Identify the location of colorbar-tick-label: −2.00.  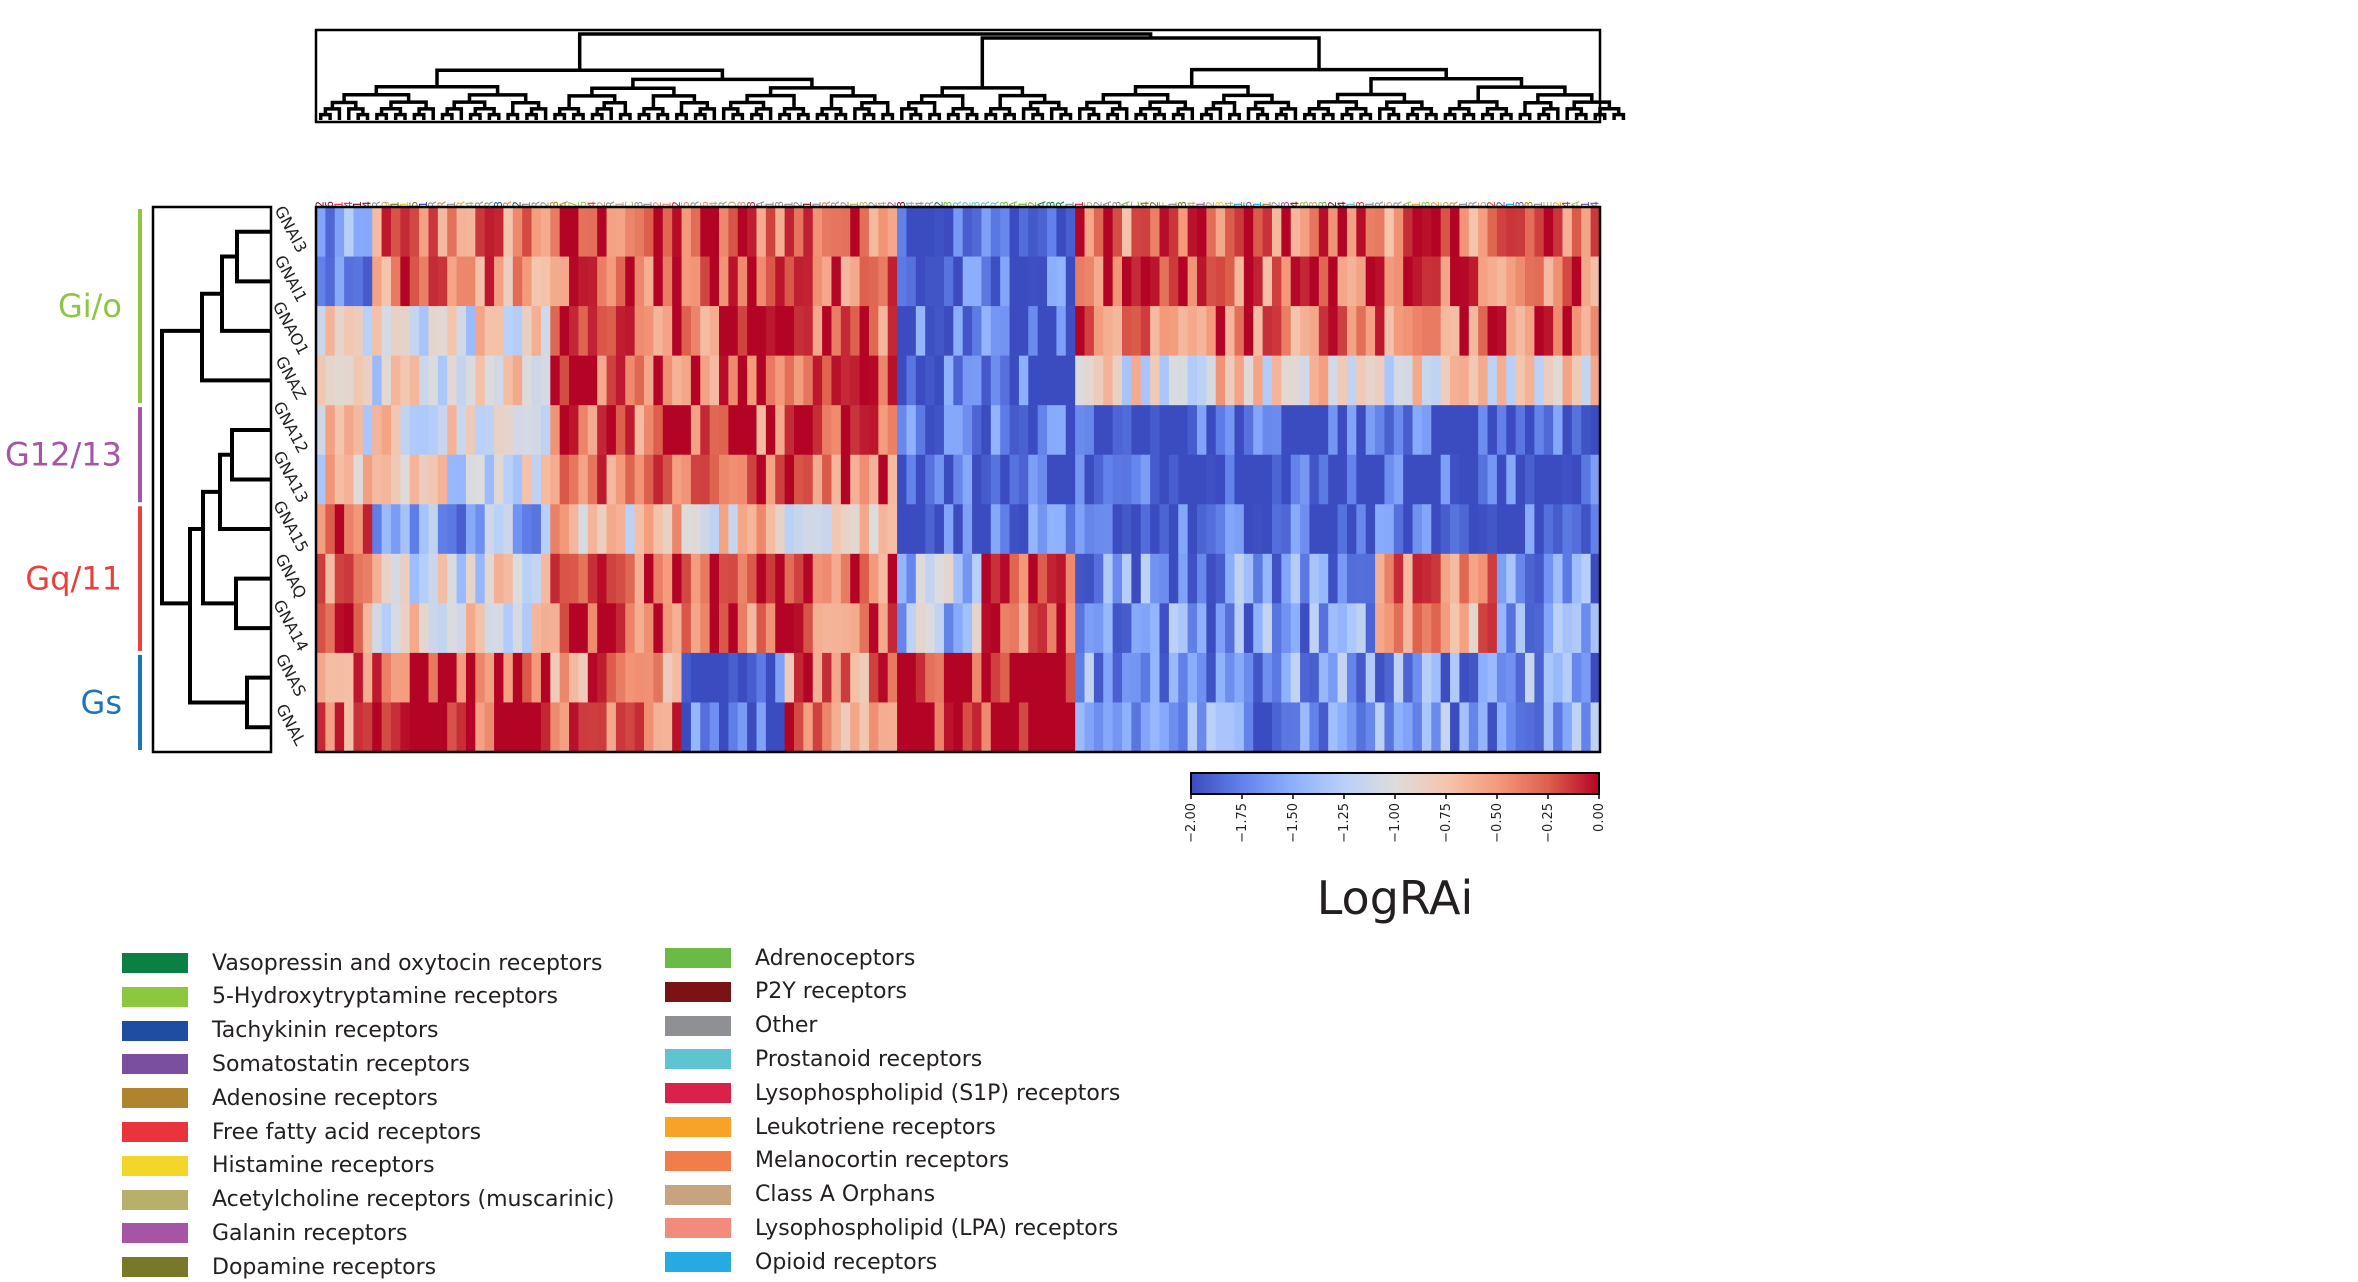
(1191, 823).